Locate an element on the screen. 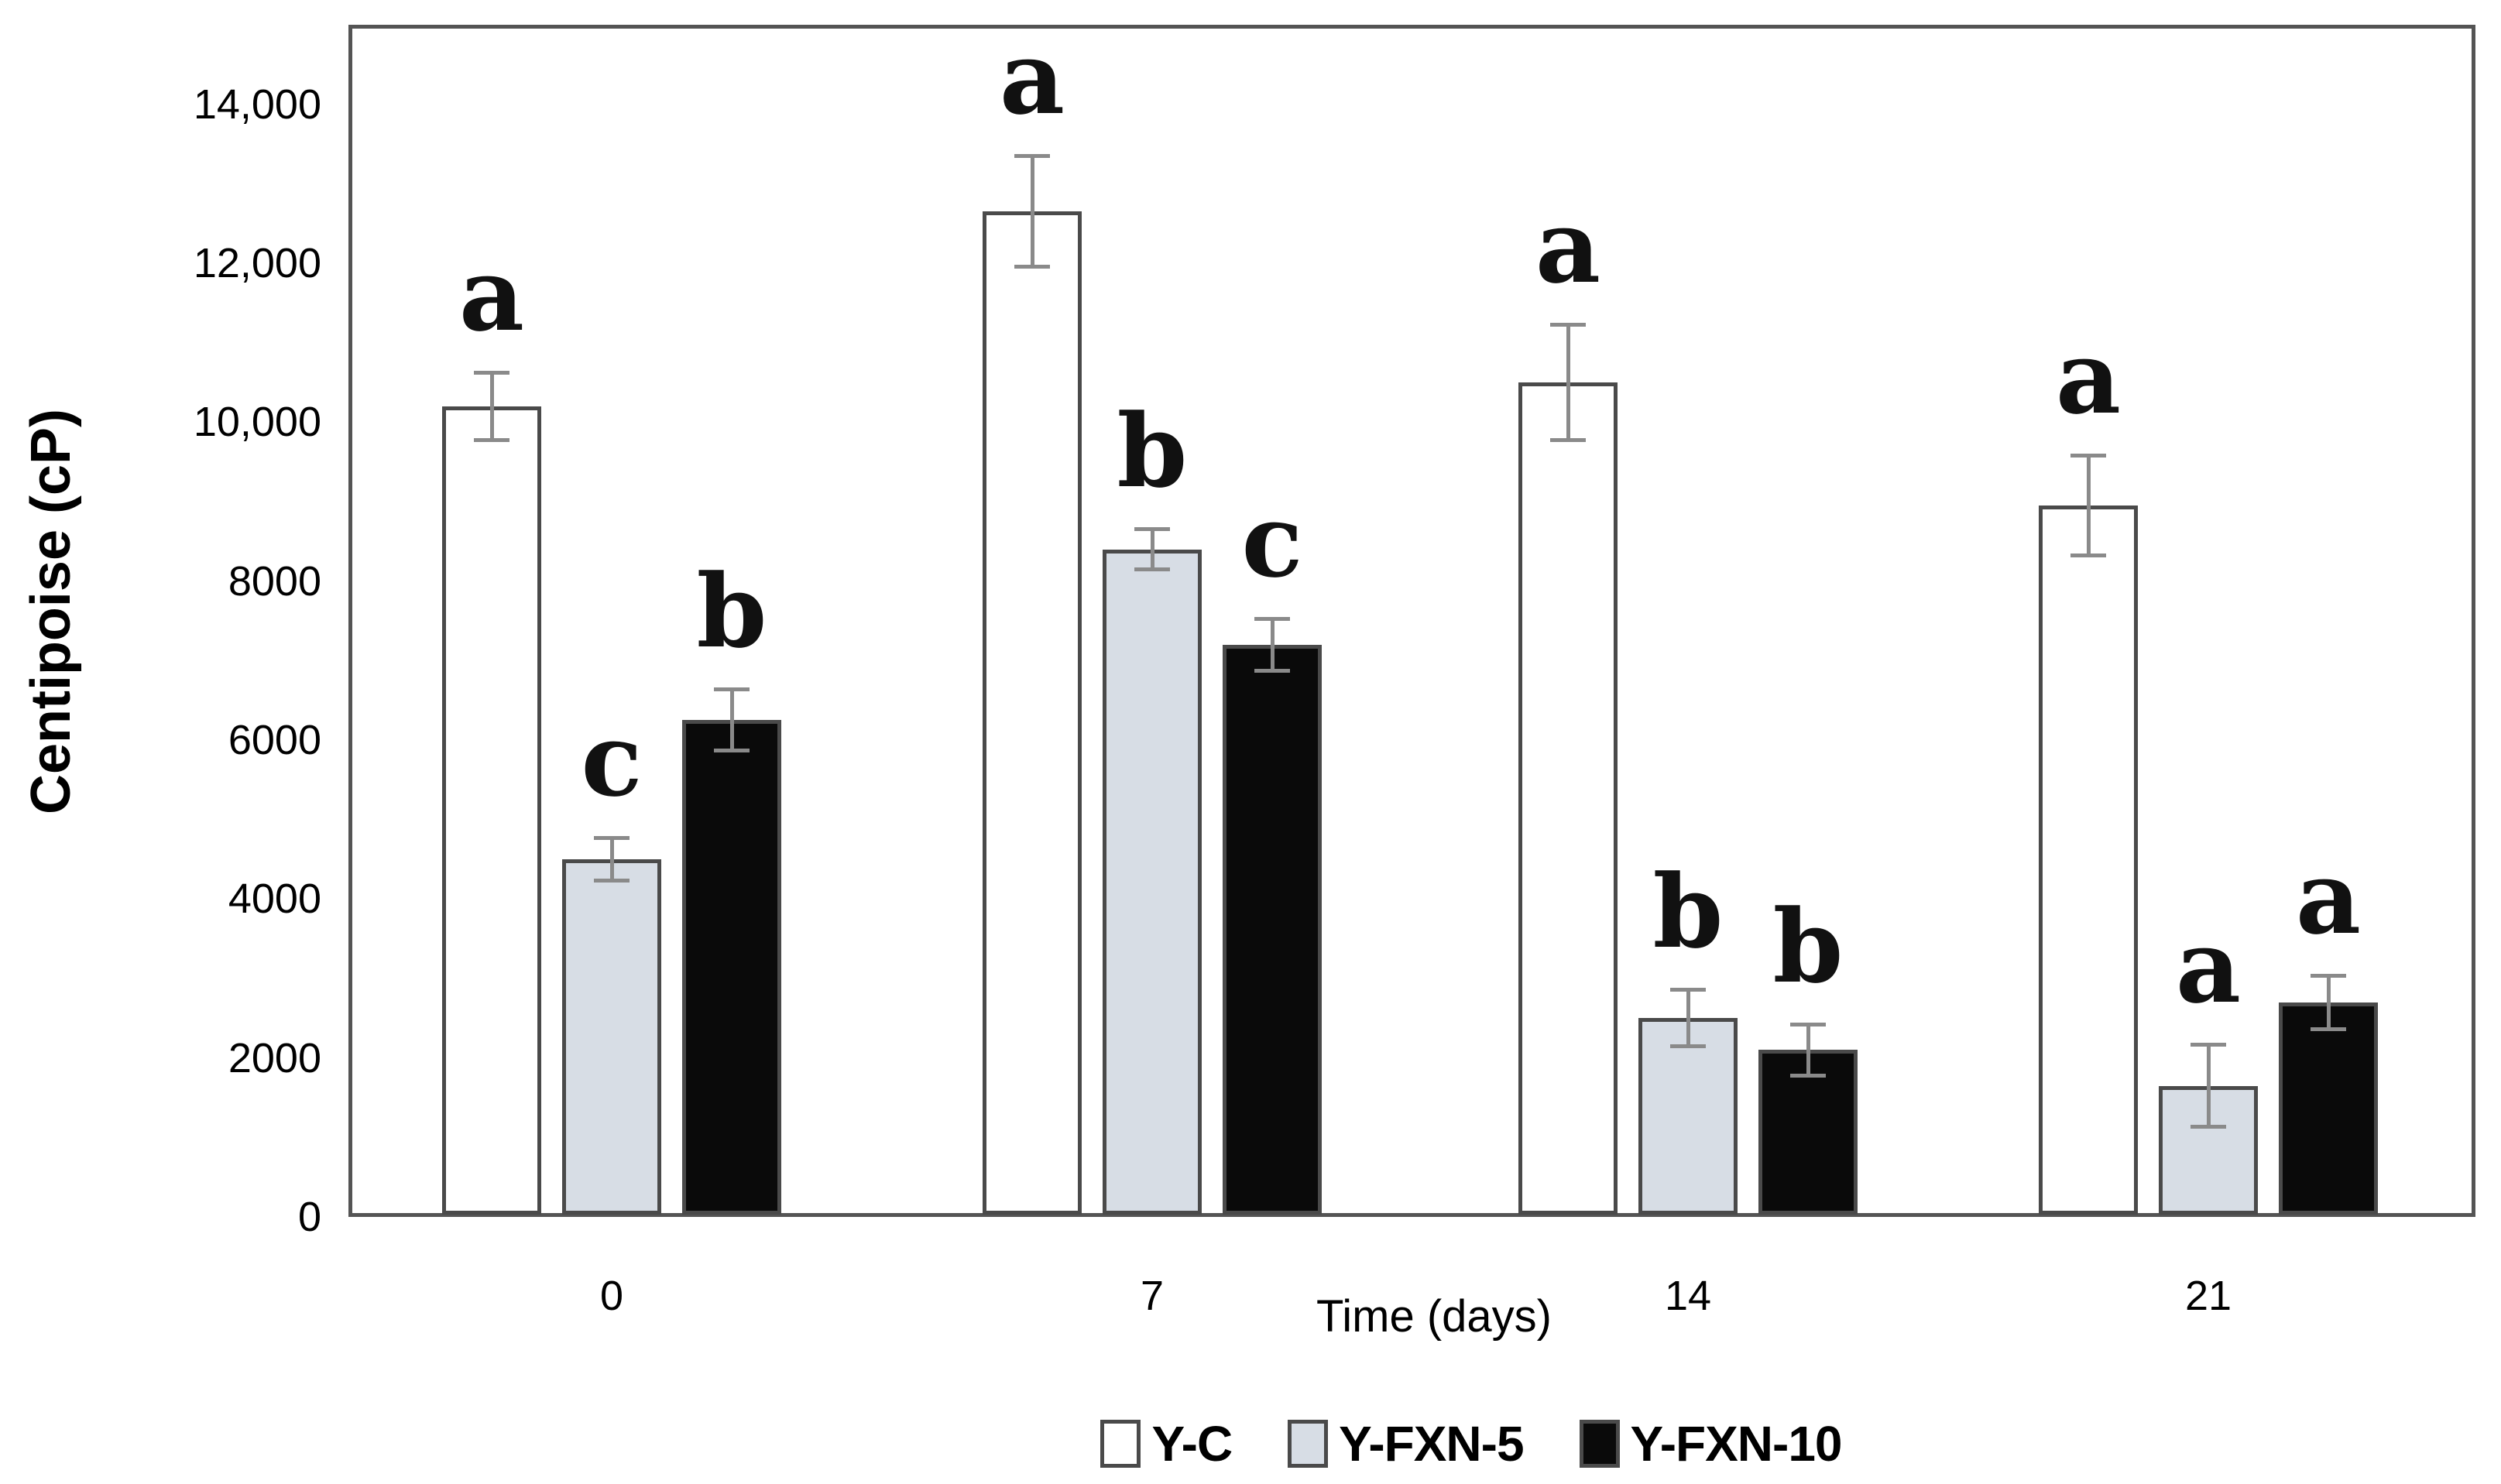  bar-Y-FXN-5-day14 is located at coordinates (1688, 1116).